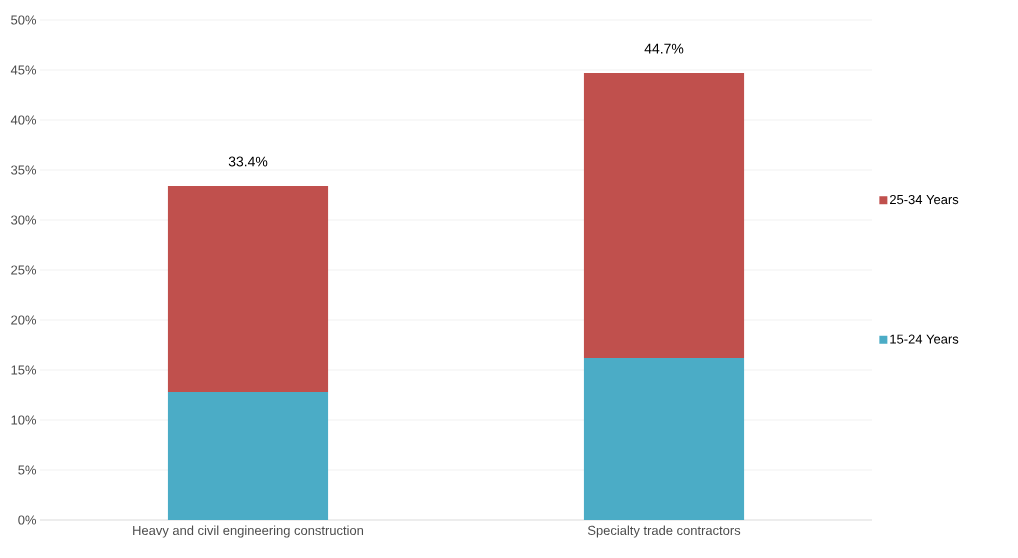  I want to click on y-tick-label: 50%, so click(24, 20).